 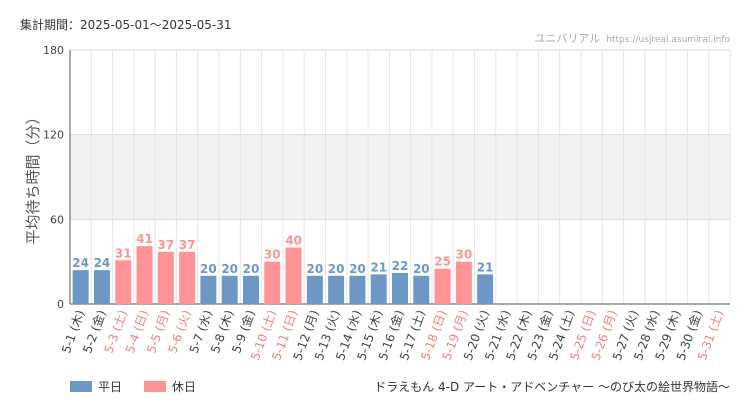 I want to click on value-label: 41, so click(x=144, y=239).